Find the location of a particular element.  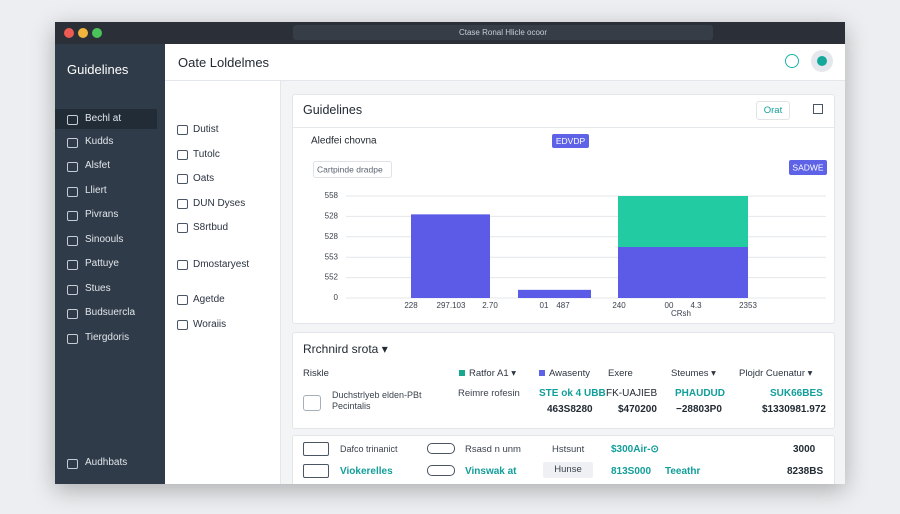

sidebar-item: Lliert is located at coordinates (106, 191).